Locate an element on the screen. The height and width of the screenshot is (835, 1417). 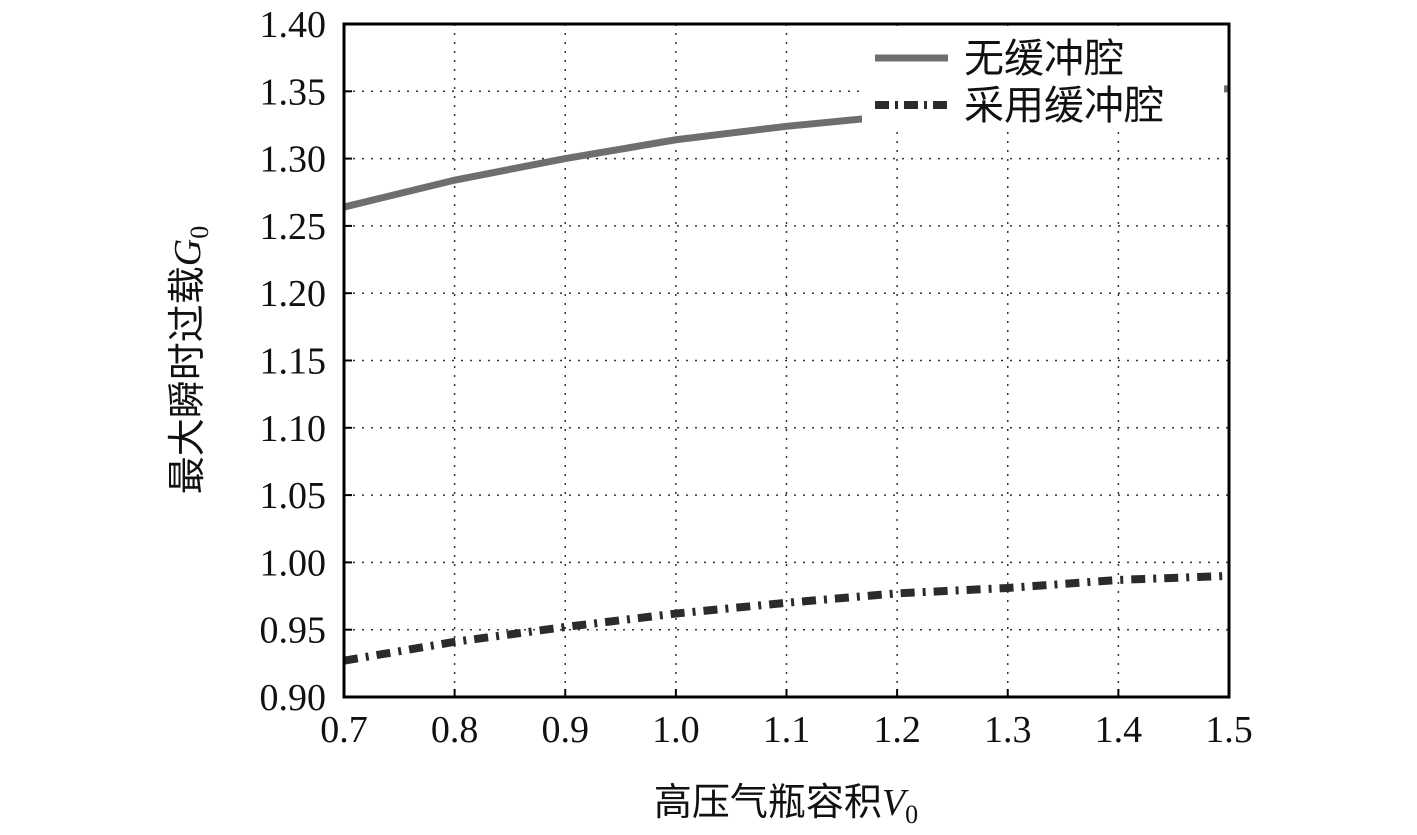
legend-label: 采用缓冲腔 is located at coordinates (1064, 105).